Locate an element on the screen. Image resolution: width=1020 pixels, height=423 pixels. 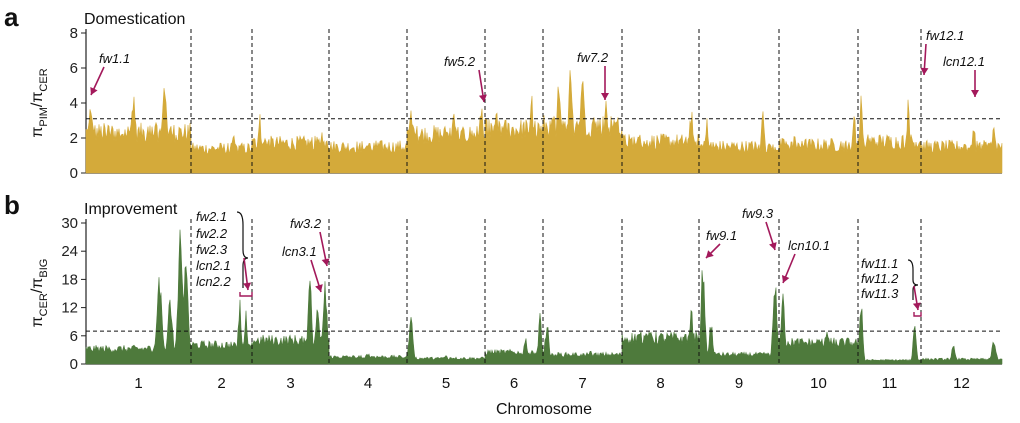
gene-label-lcn12.1: lcn12.1 is located at coordinates (964, 61).